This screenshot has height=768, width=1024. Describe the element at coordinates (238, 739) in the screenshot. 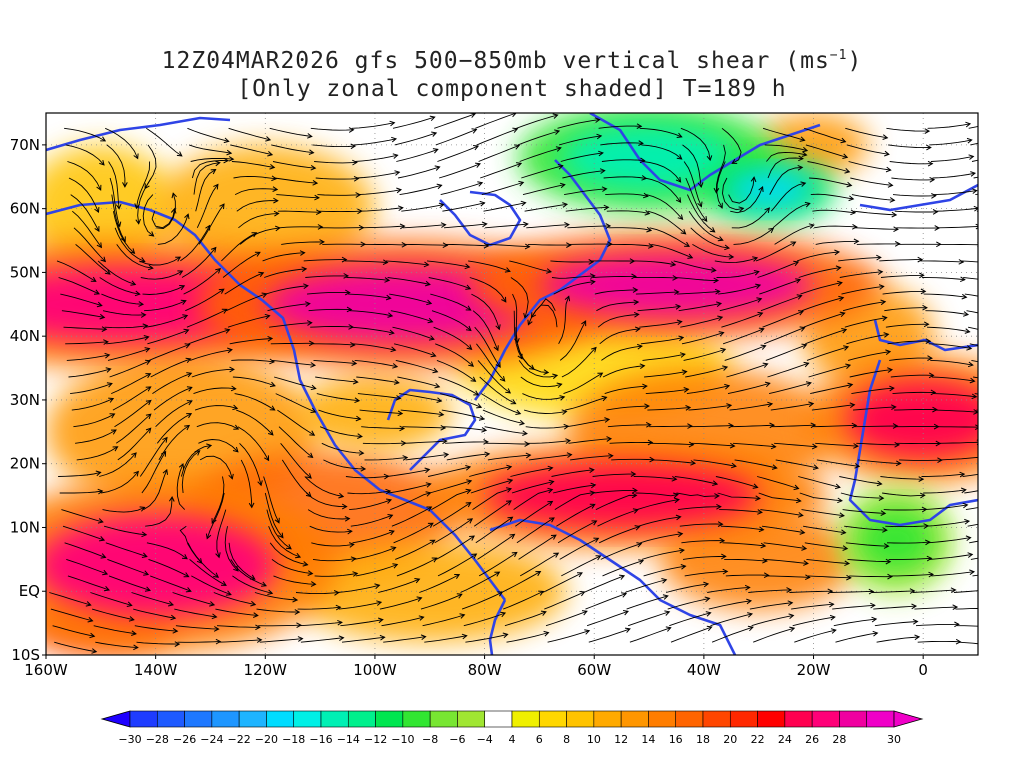

I see `colorbar-label: −22` at that location.